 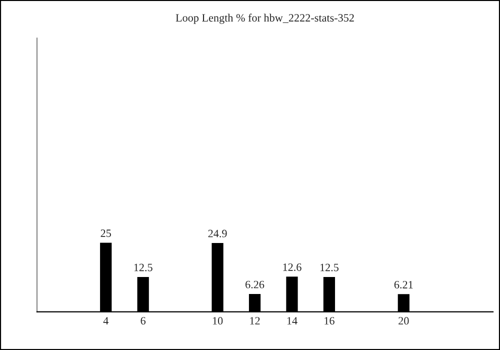 What do you see at coordinates (105, 320) in the screenshot?
I see `x-tick-label: 4` at bounding box center [105, 320].